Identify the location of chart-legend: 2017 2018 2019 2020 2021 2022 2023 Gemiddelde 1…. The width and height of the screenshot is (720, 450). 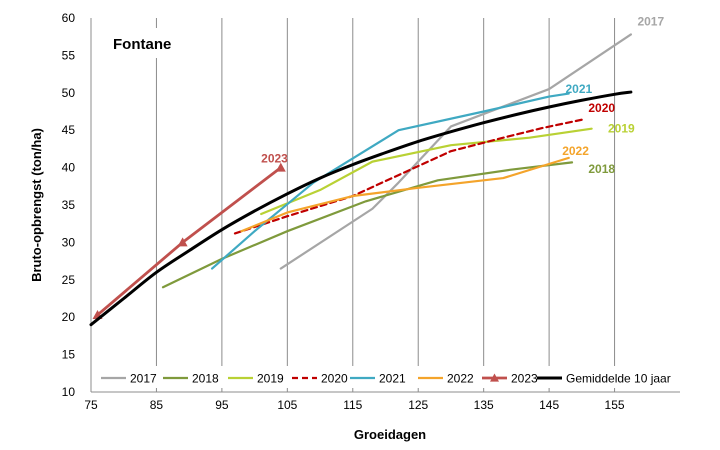
(383, 377).